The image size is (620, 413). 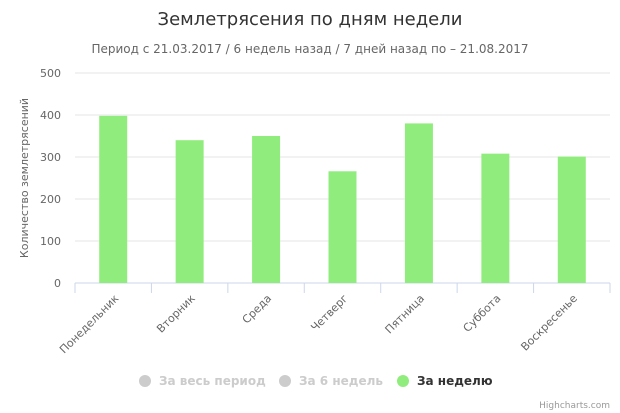 What do you see at coordinates (24, 178) in the screenshot?
I see `y-axis-title: Количество землетрясений` at bounding box center [24, 178].